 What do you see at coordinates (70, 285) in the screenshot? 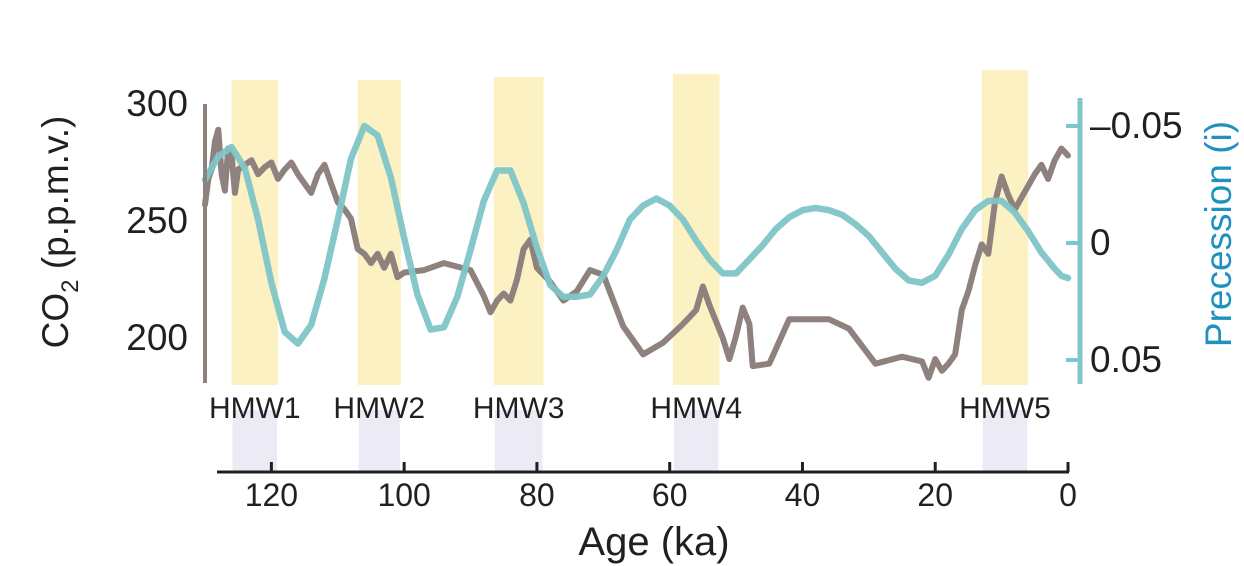
I see `left-axis-title-subscript: 2` at bounding box center [70, 285].